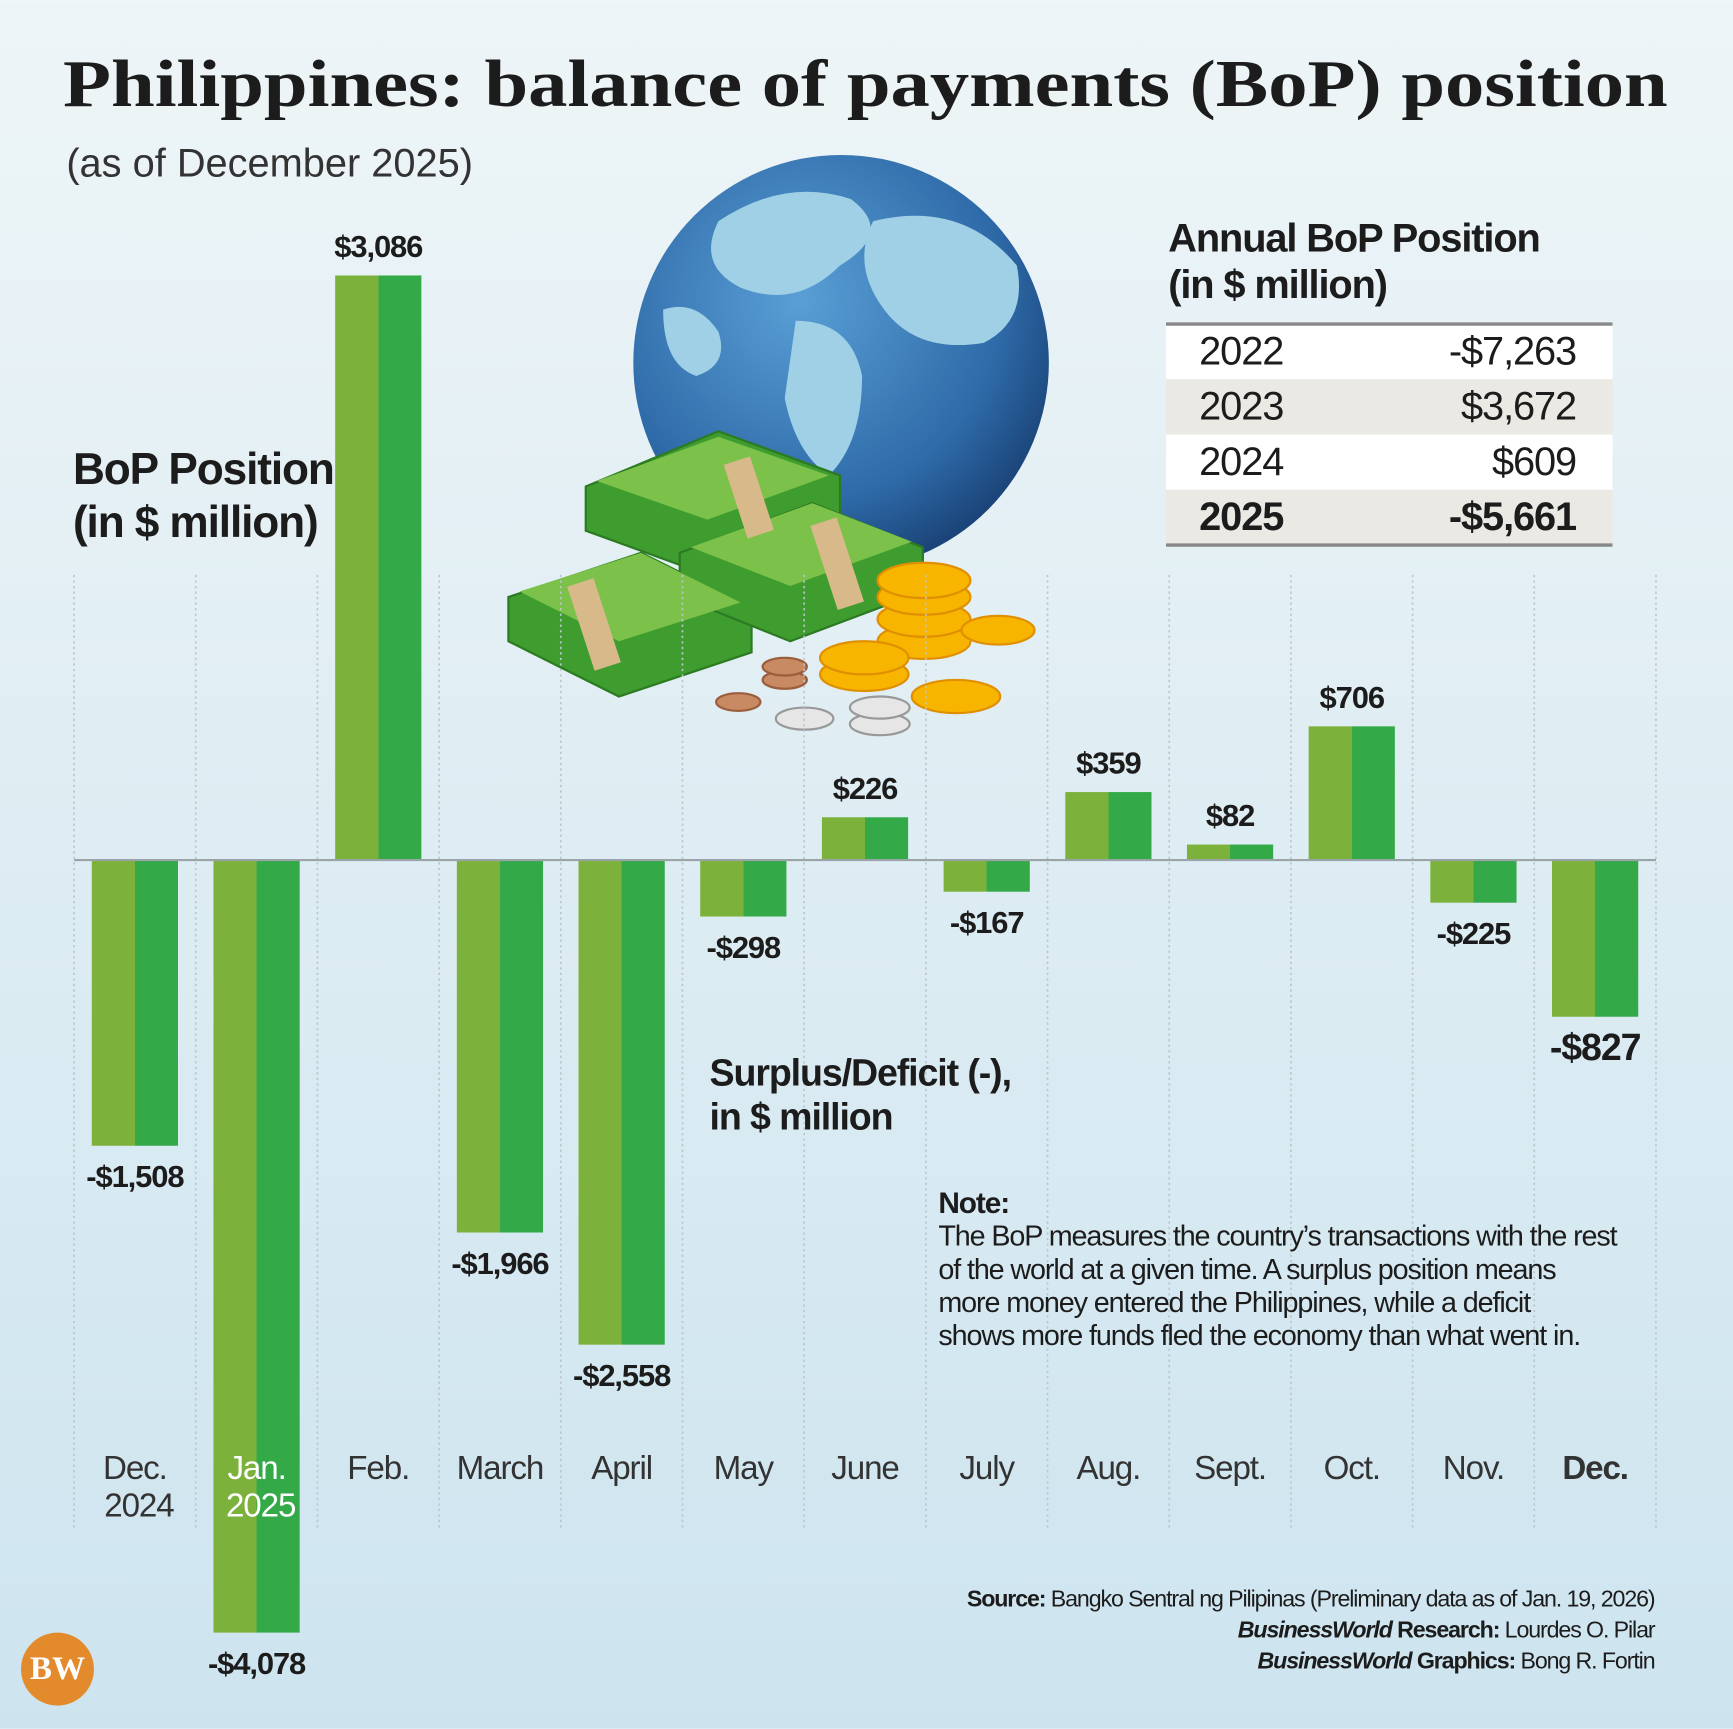 The image size is (1733, 1729). What do you see at coordinates (1108, 763) in the screenshot?
I see `value-label: $359` at bounding box center [1108, 763].